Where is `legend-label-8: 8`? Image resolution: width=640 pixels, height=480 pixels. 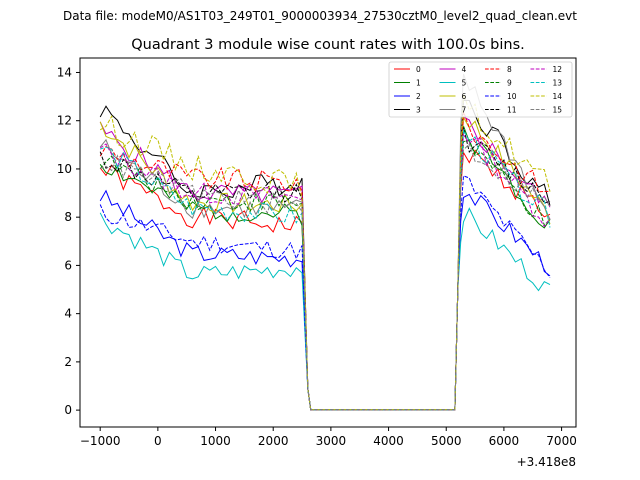
legend-label-8: 8 is located at coordinates (509, 69).